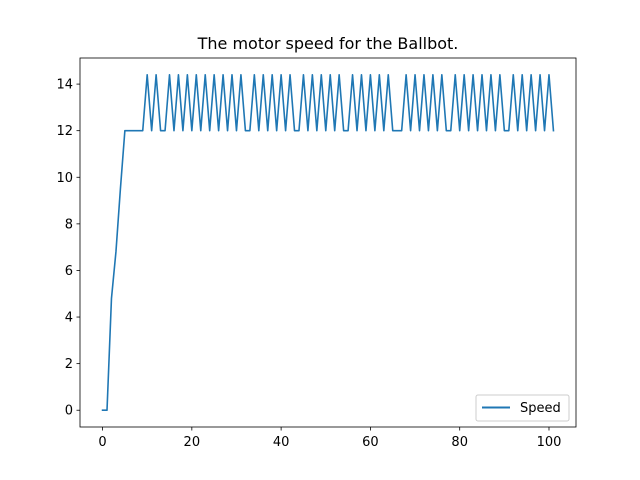  Describe the element at coordinates (64, 85) in the screenshot. I see `y-tick-label: 14` at that location.